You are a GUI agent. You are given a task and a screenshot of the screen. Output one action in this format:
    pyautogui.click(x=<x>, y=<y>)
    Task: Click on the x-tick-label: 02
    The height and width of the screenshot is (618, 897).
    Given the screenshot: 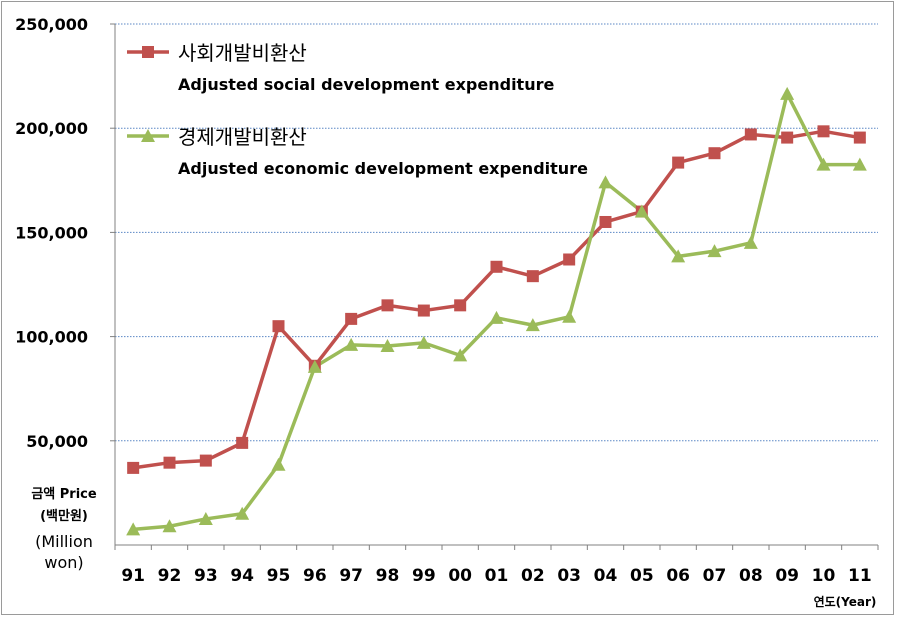 What is the action you would take?
    pyautogui.click(x=533, y=576)
    